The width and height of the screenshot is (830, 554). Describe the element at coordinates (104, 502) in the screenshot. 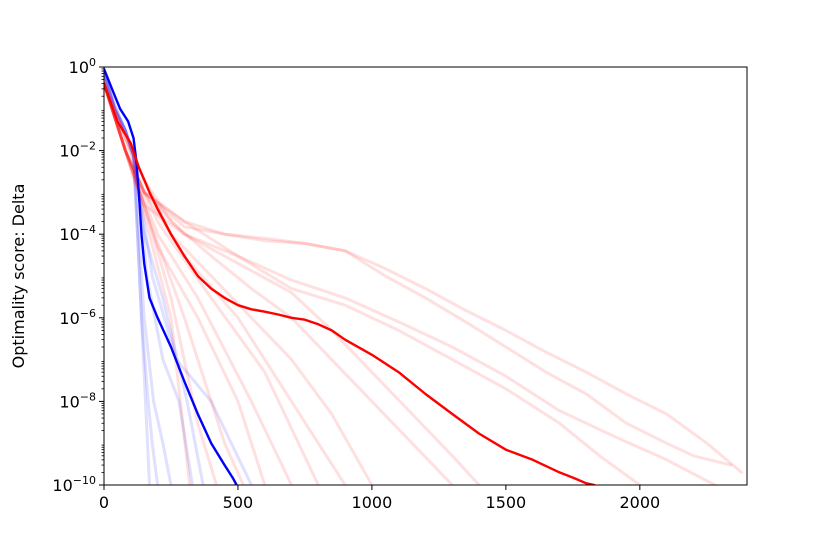

I see `x-tick-label: 0` at that location.